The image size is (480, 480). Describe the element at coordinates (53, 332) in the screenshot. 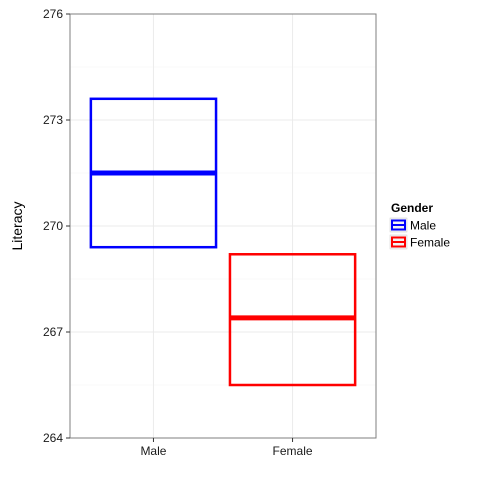

I see `y-tick-label: 267` at that location.